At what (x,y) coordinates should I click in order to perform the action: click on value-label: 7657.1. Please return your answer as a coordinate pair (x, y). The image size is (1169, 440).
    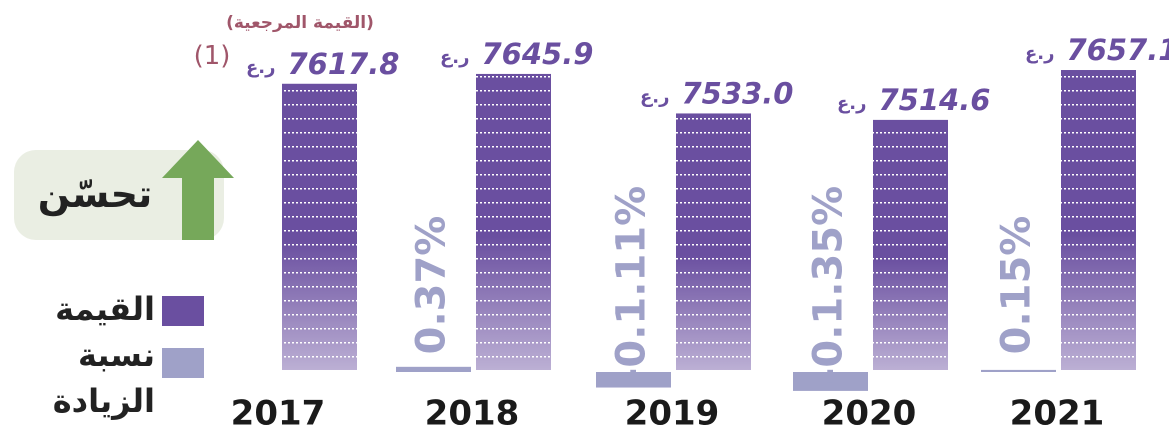
    Looking at the image, I should click on (1118, 50).